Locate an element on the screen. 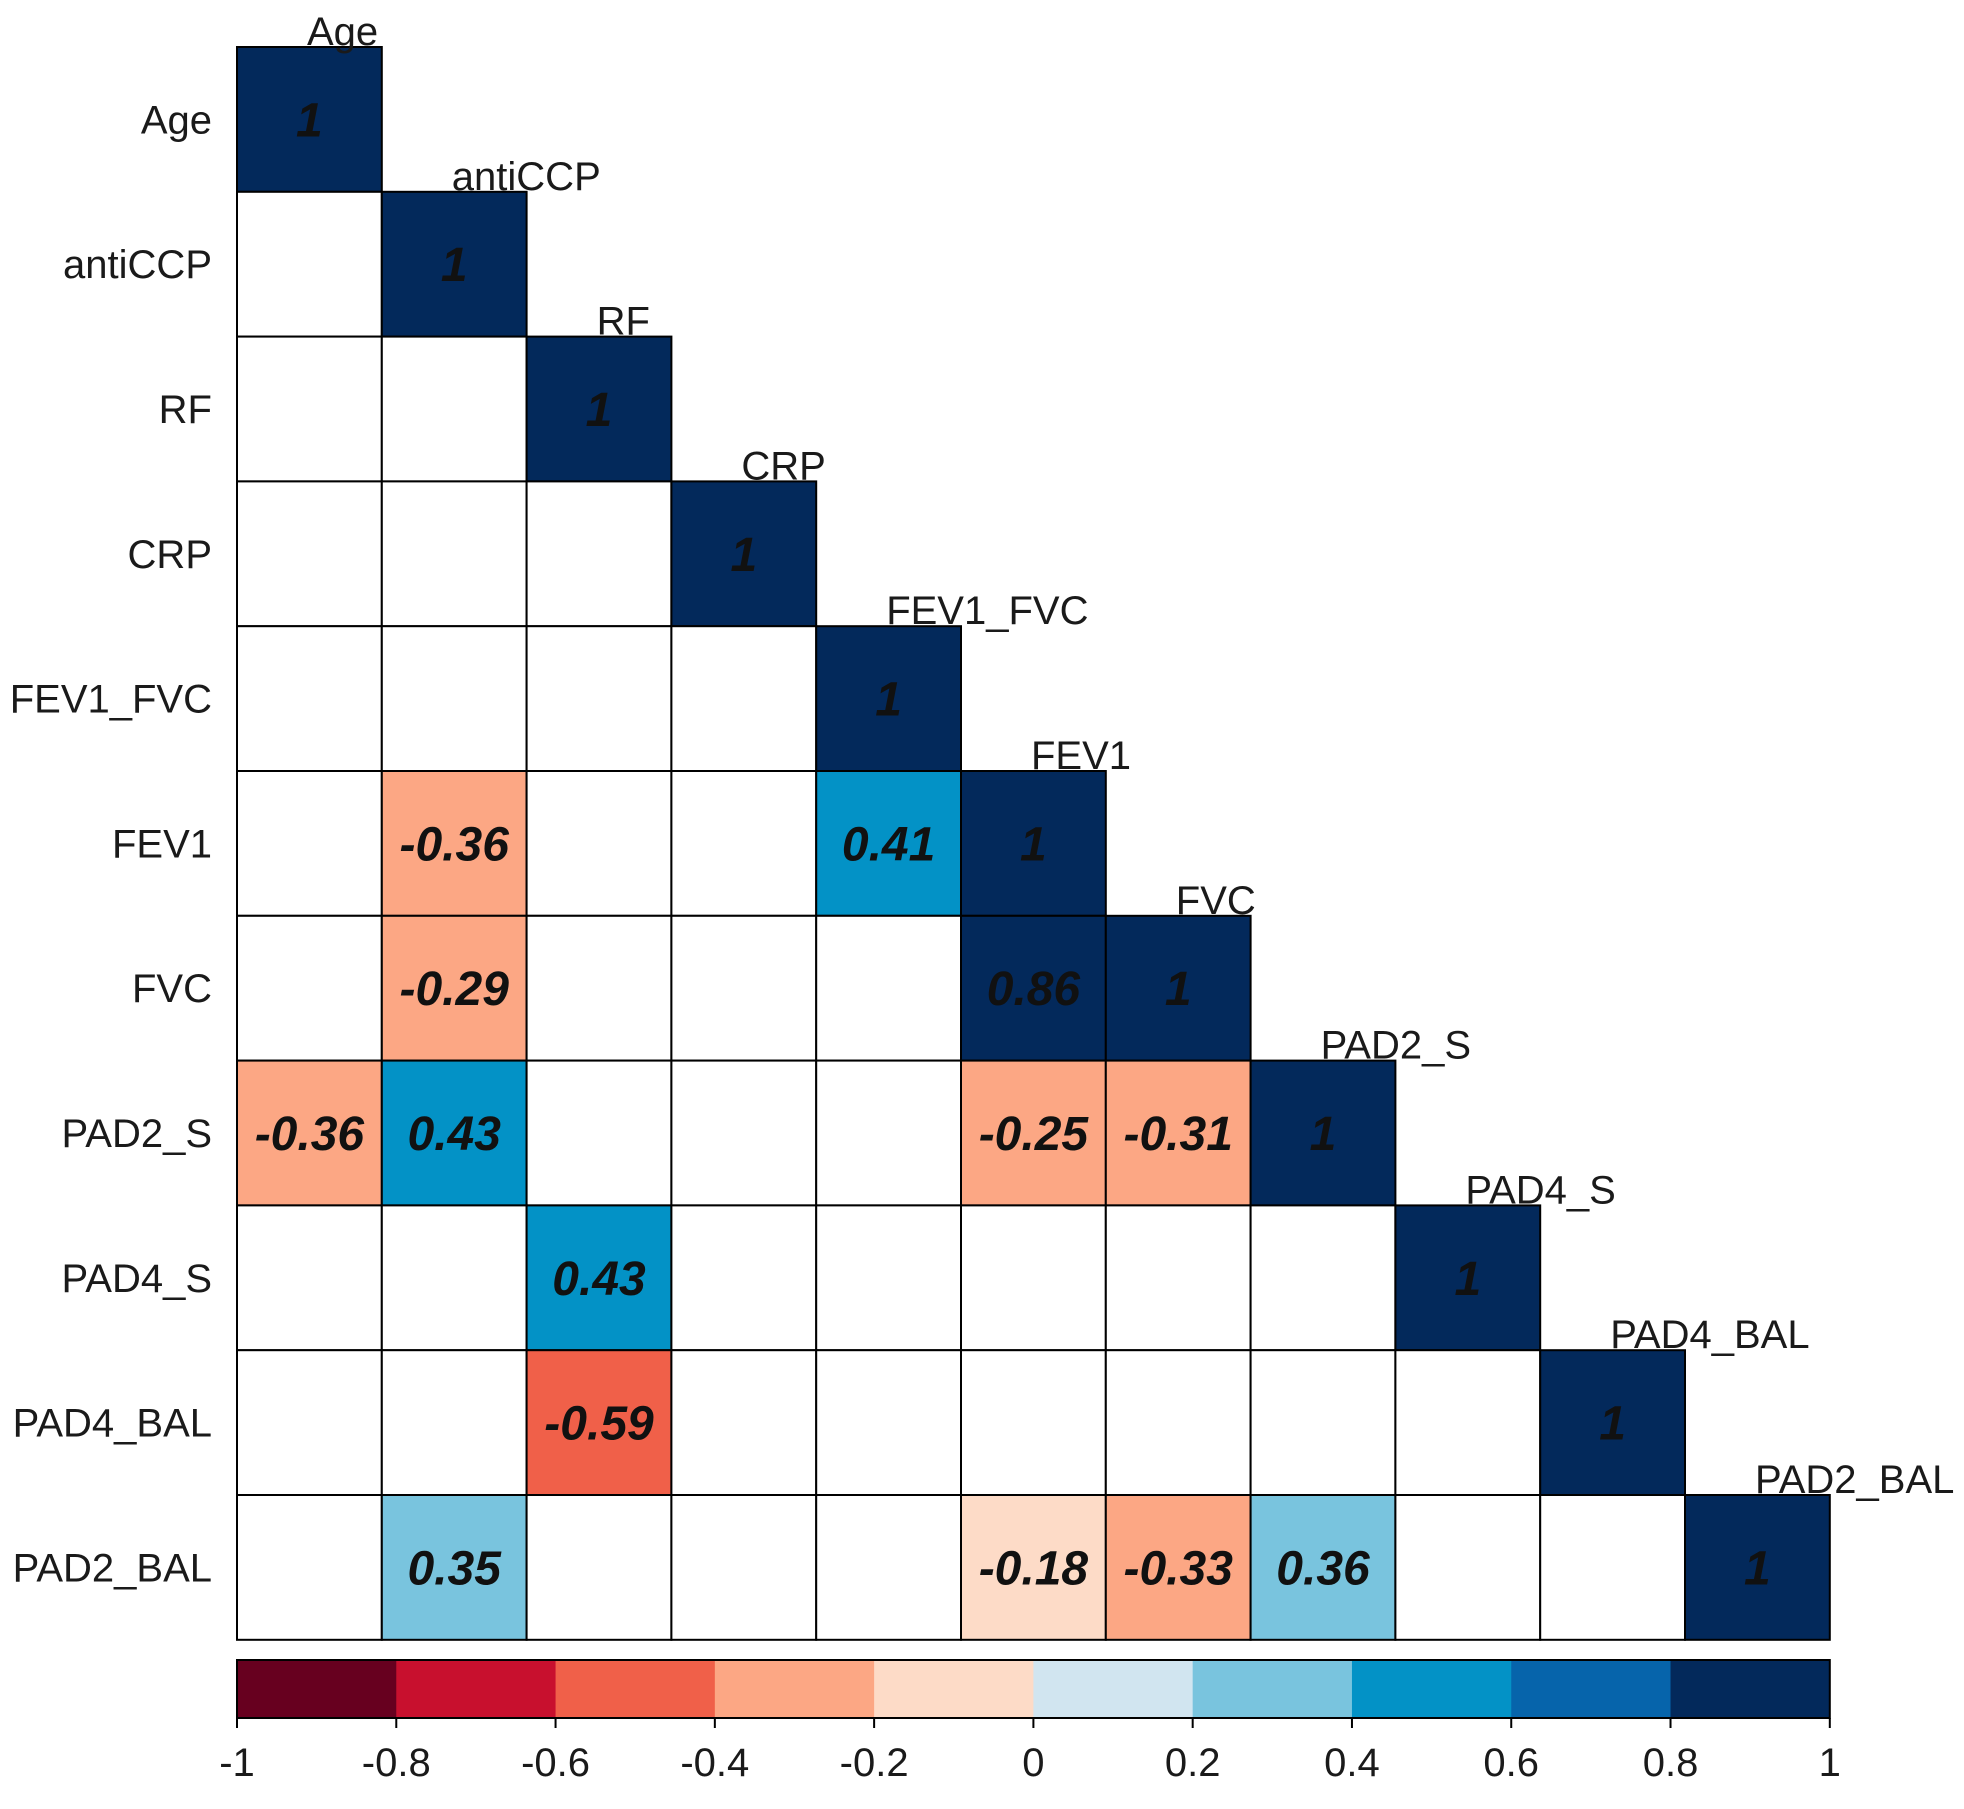  cell-value-fvc-fvc: 1 is located at coordinates (1178, 989).